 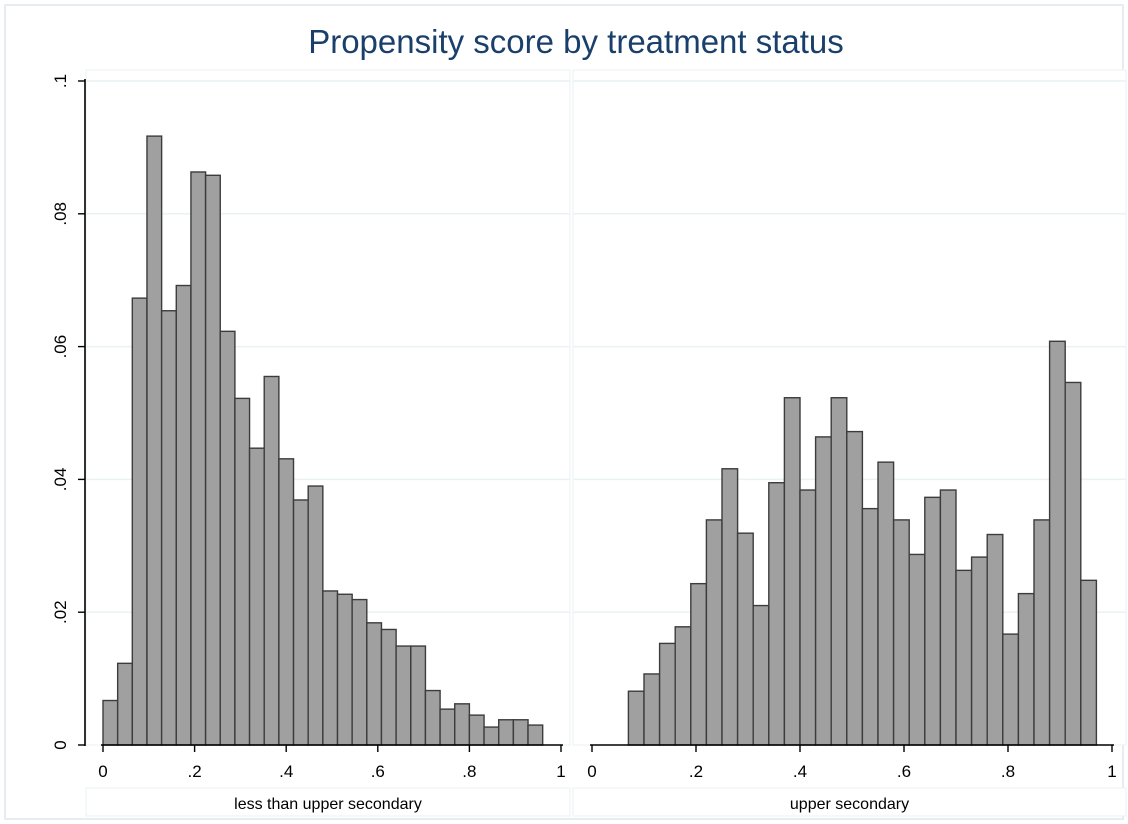 I want to click on chart-title: Propensity score by treatment status, so click(x=576, y=41).